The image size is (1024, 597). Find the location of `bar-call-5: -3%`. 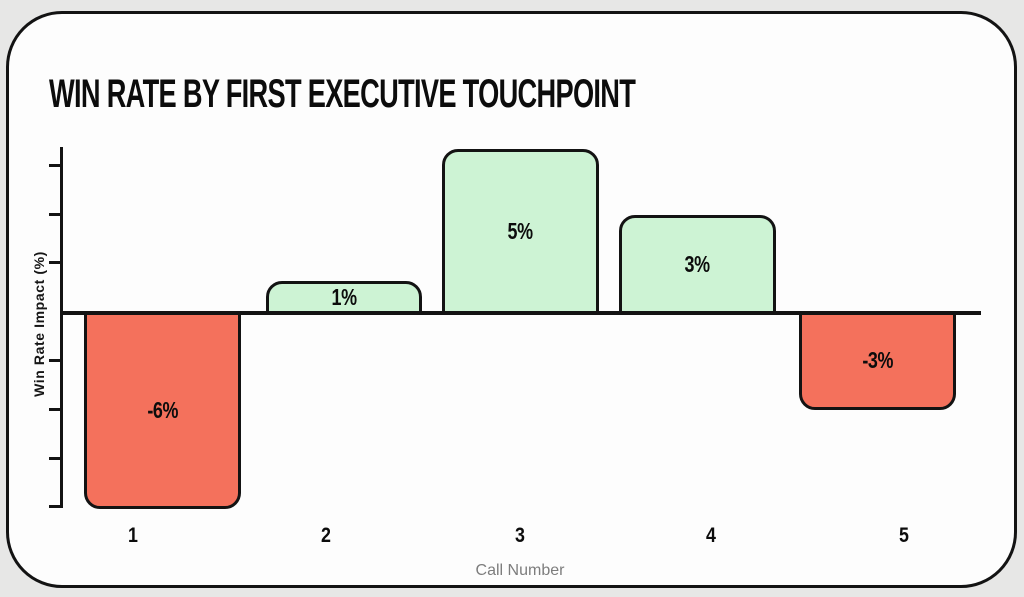

bar-call-5: -3% is located at coordinates (877, 360).